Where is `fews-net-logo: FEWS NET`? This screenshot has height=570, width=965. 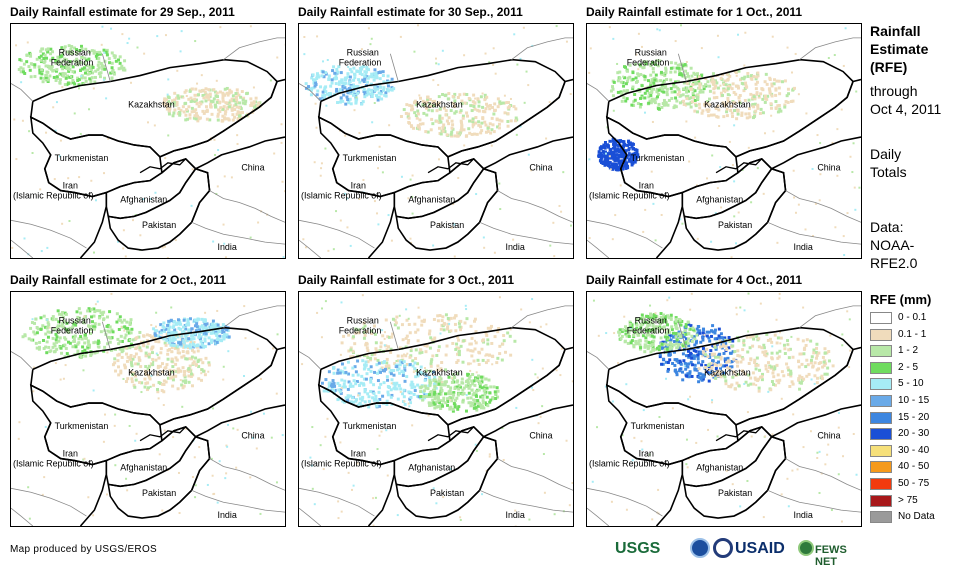
fews-net-logo: FEWS NET is located at coordinates (831, 556).